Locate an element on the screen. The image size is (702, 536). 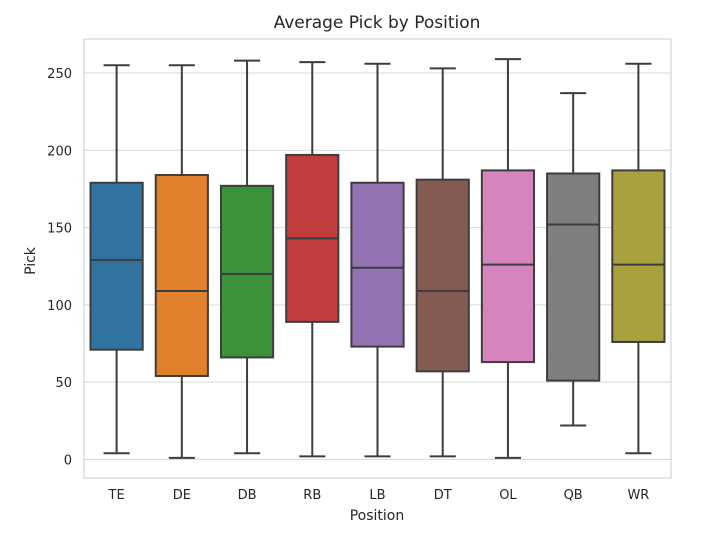
y-axis-tick-labels: 0 50 100 150 200 250 is located at coordinates (59, 267).